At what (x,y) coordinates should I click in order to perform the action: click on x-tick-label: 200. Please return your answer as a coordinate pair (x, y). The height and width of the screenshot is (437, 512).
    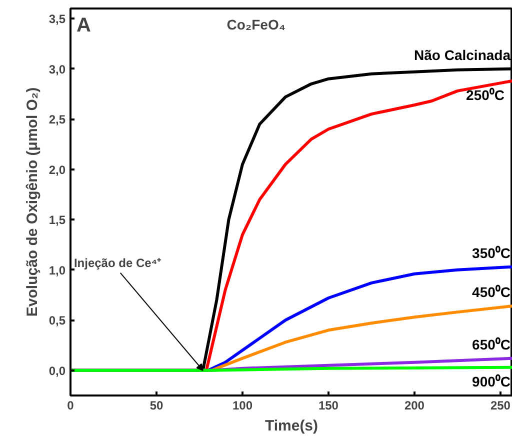
    Looking at the image, I should click on (414, 405).